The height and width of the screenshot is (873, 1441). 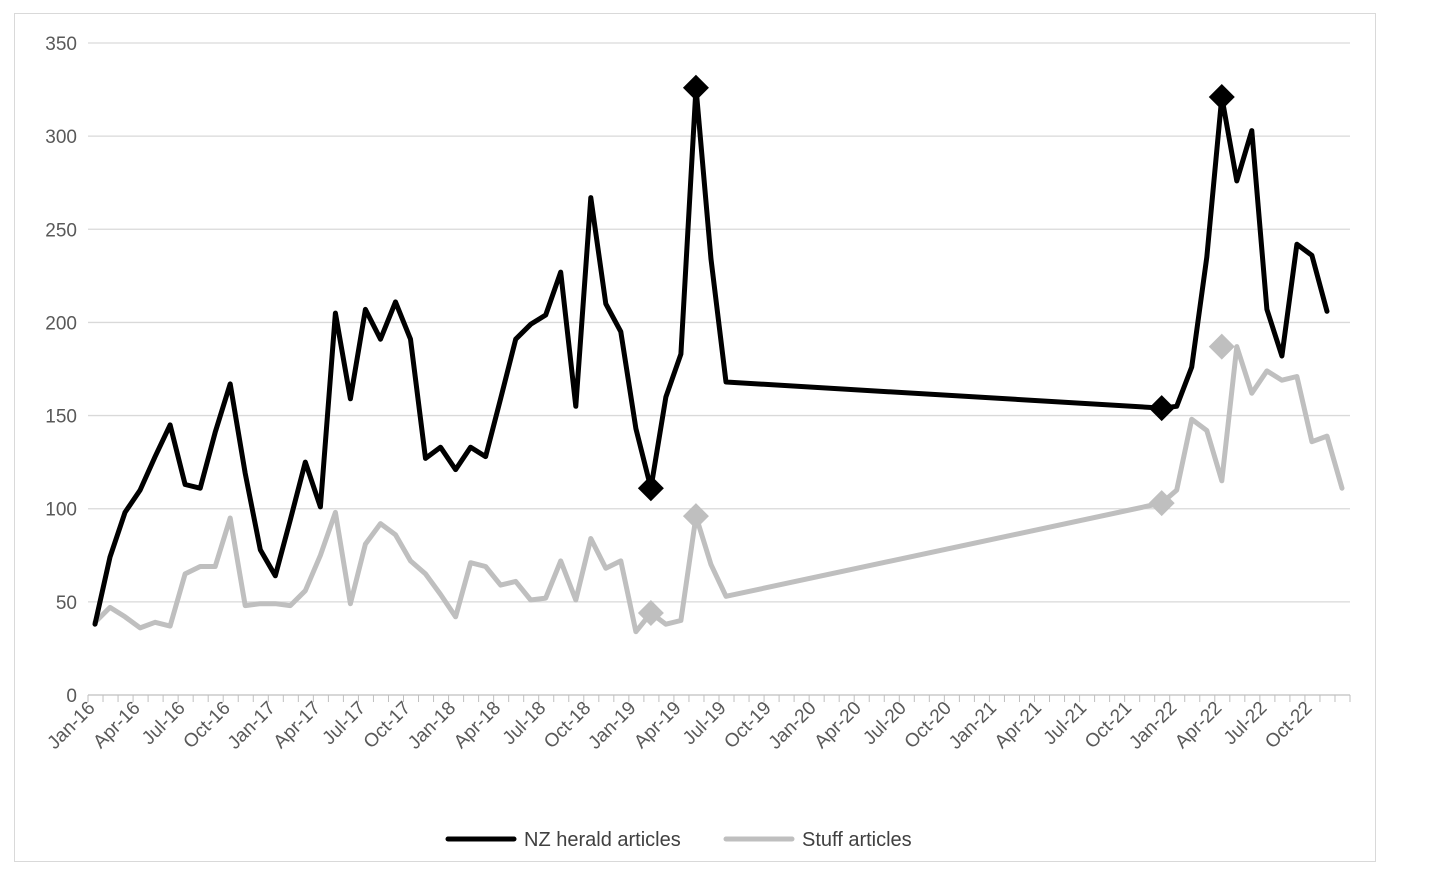 What do you see at coordinates (1198, 725) in the screenshot?
I see `x-tick-label: Apr-22` at bounding box center [1198, 725].